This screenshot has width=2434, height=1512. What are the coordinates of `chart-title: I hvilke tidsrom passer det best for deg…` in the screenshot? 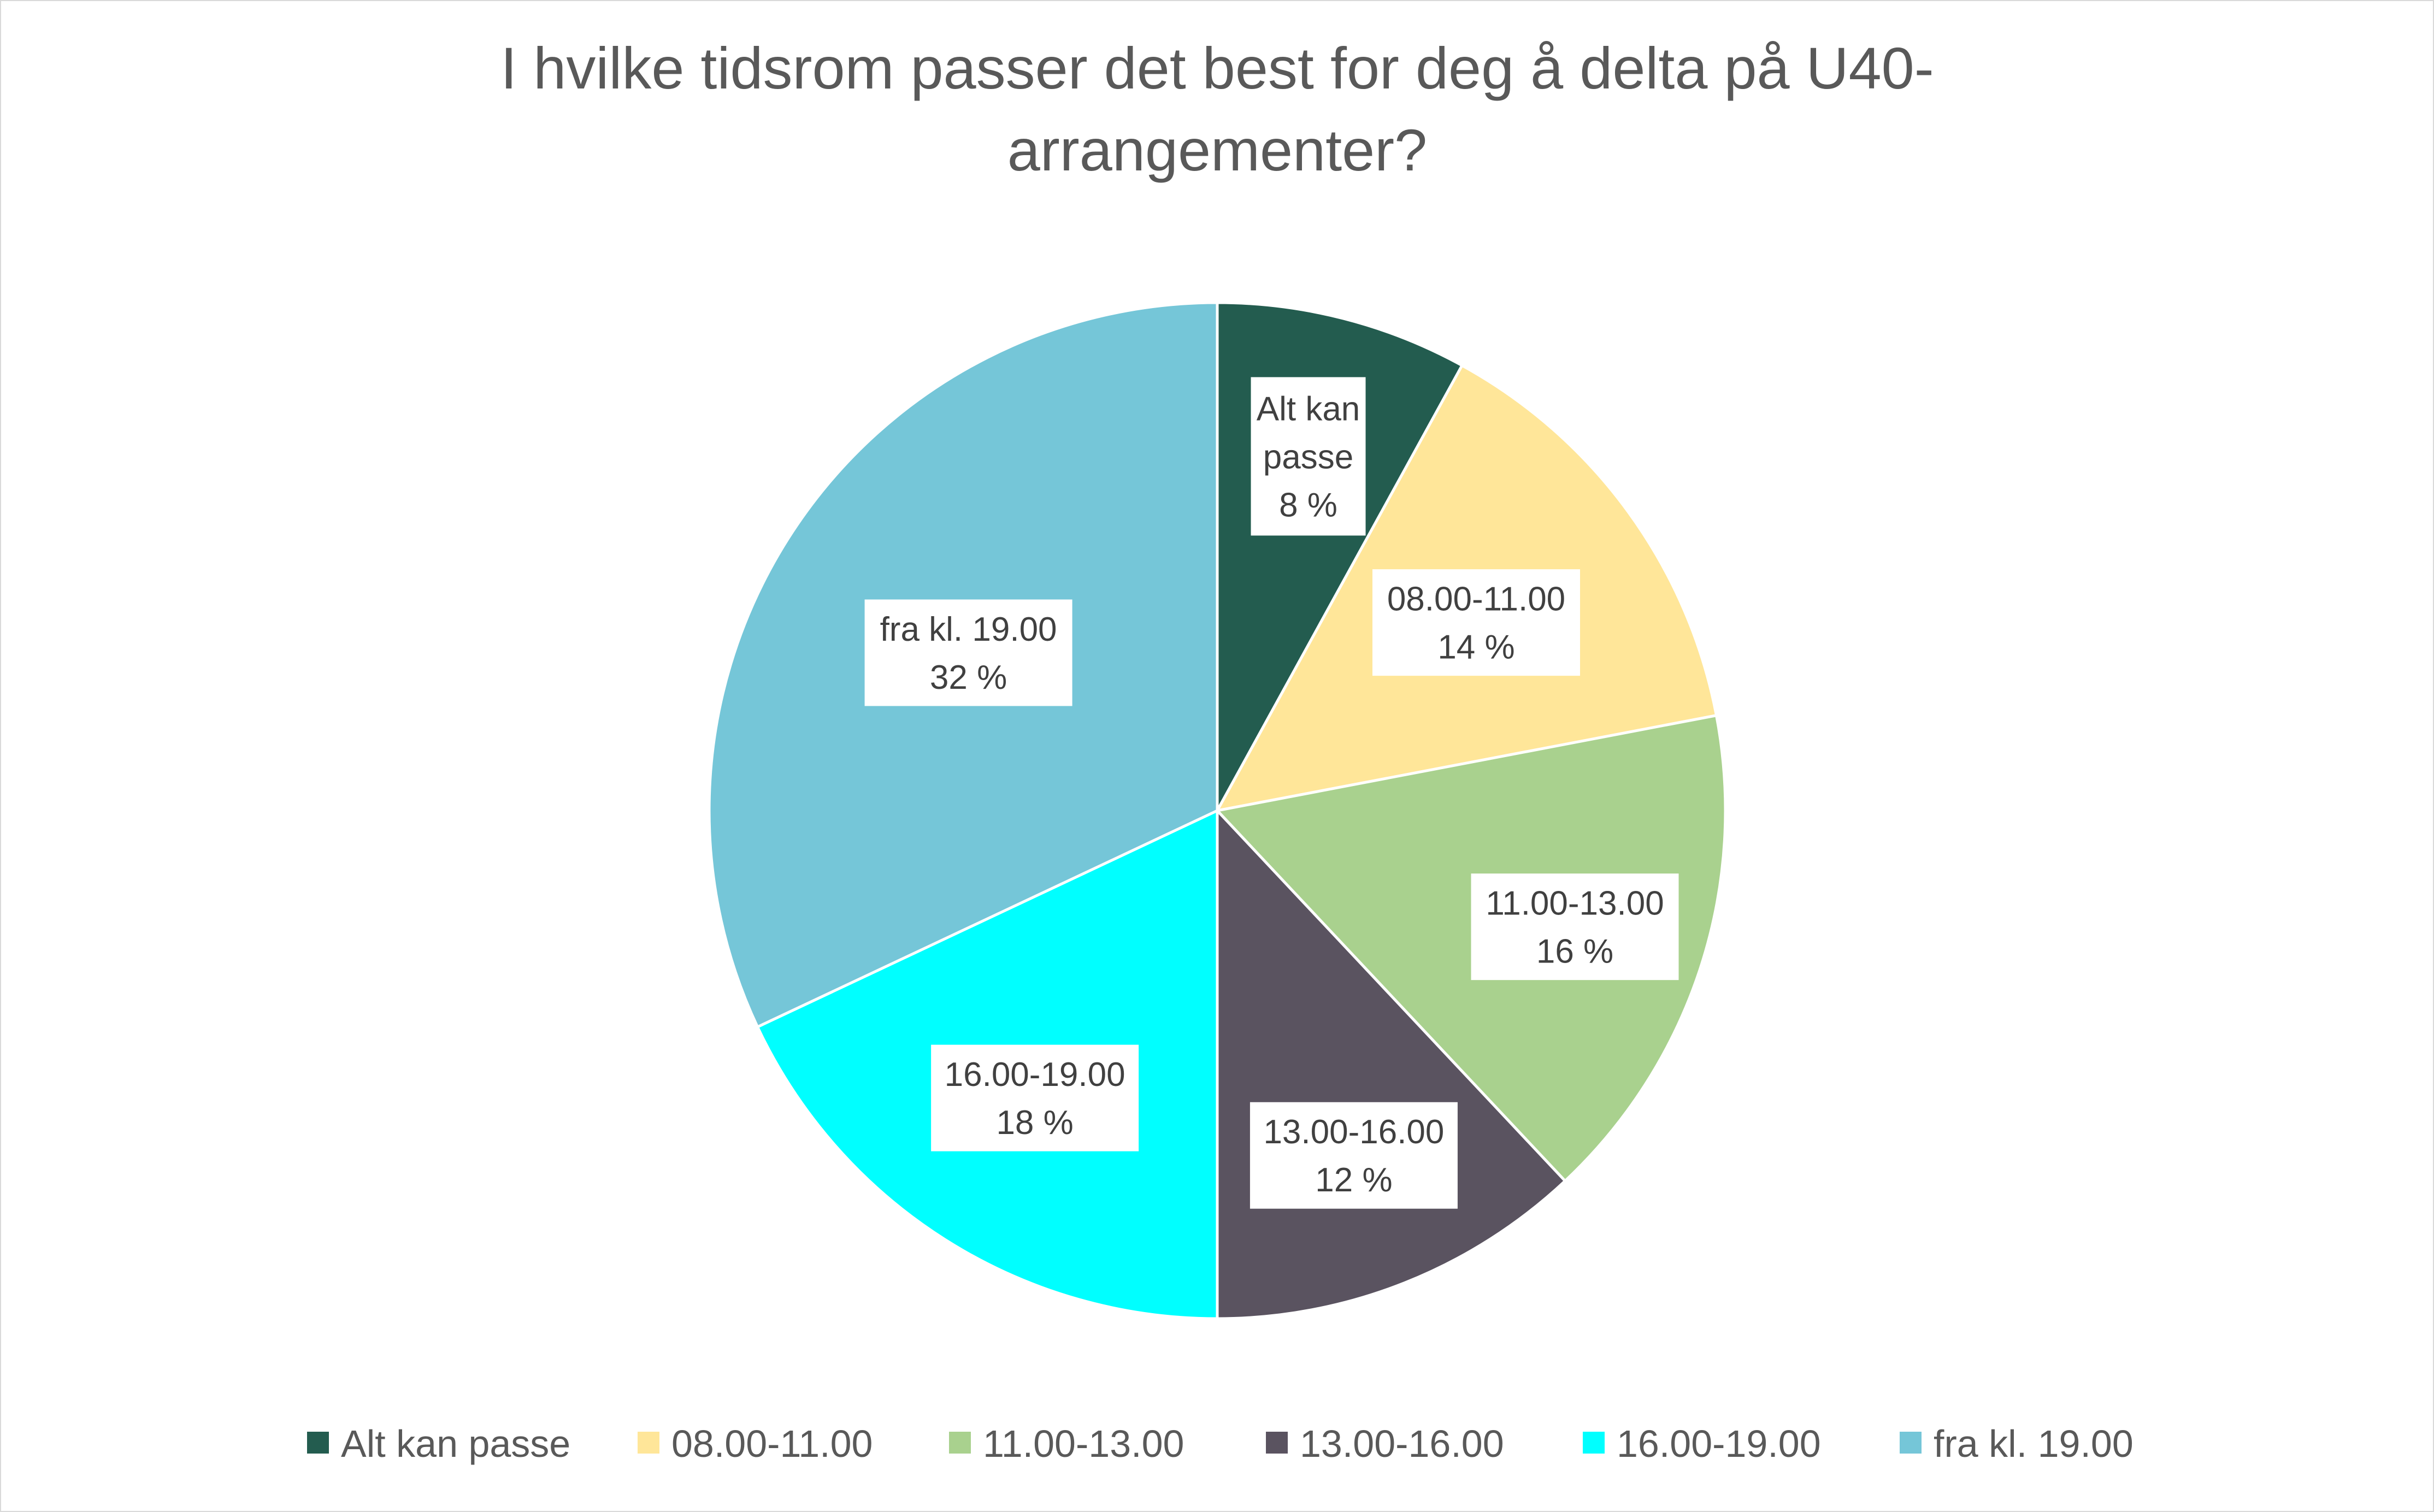 It's located at (1217, 109).